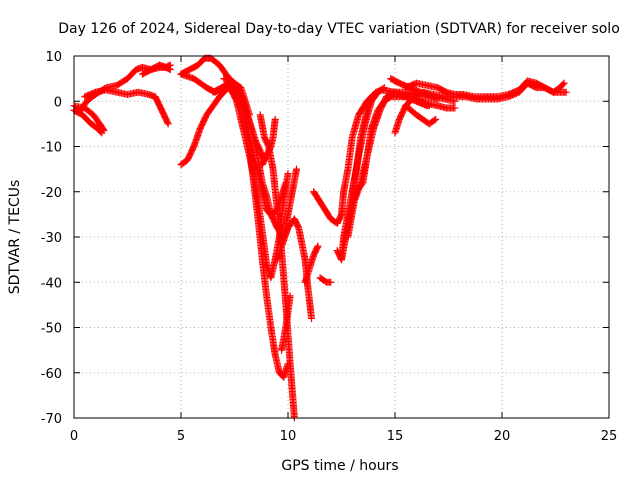 The image size is (640, 480). I want to click on y-tick-label: -50, so click(51, 329).